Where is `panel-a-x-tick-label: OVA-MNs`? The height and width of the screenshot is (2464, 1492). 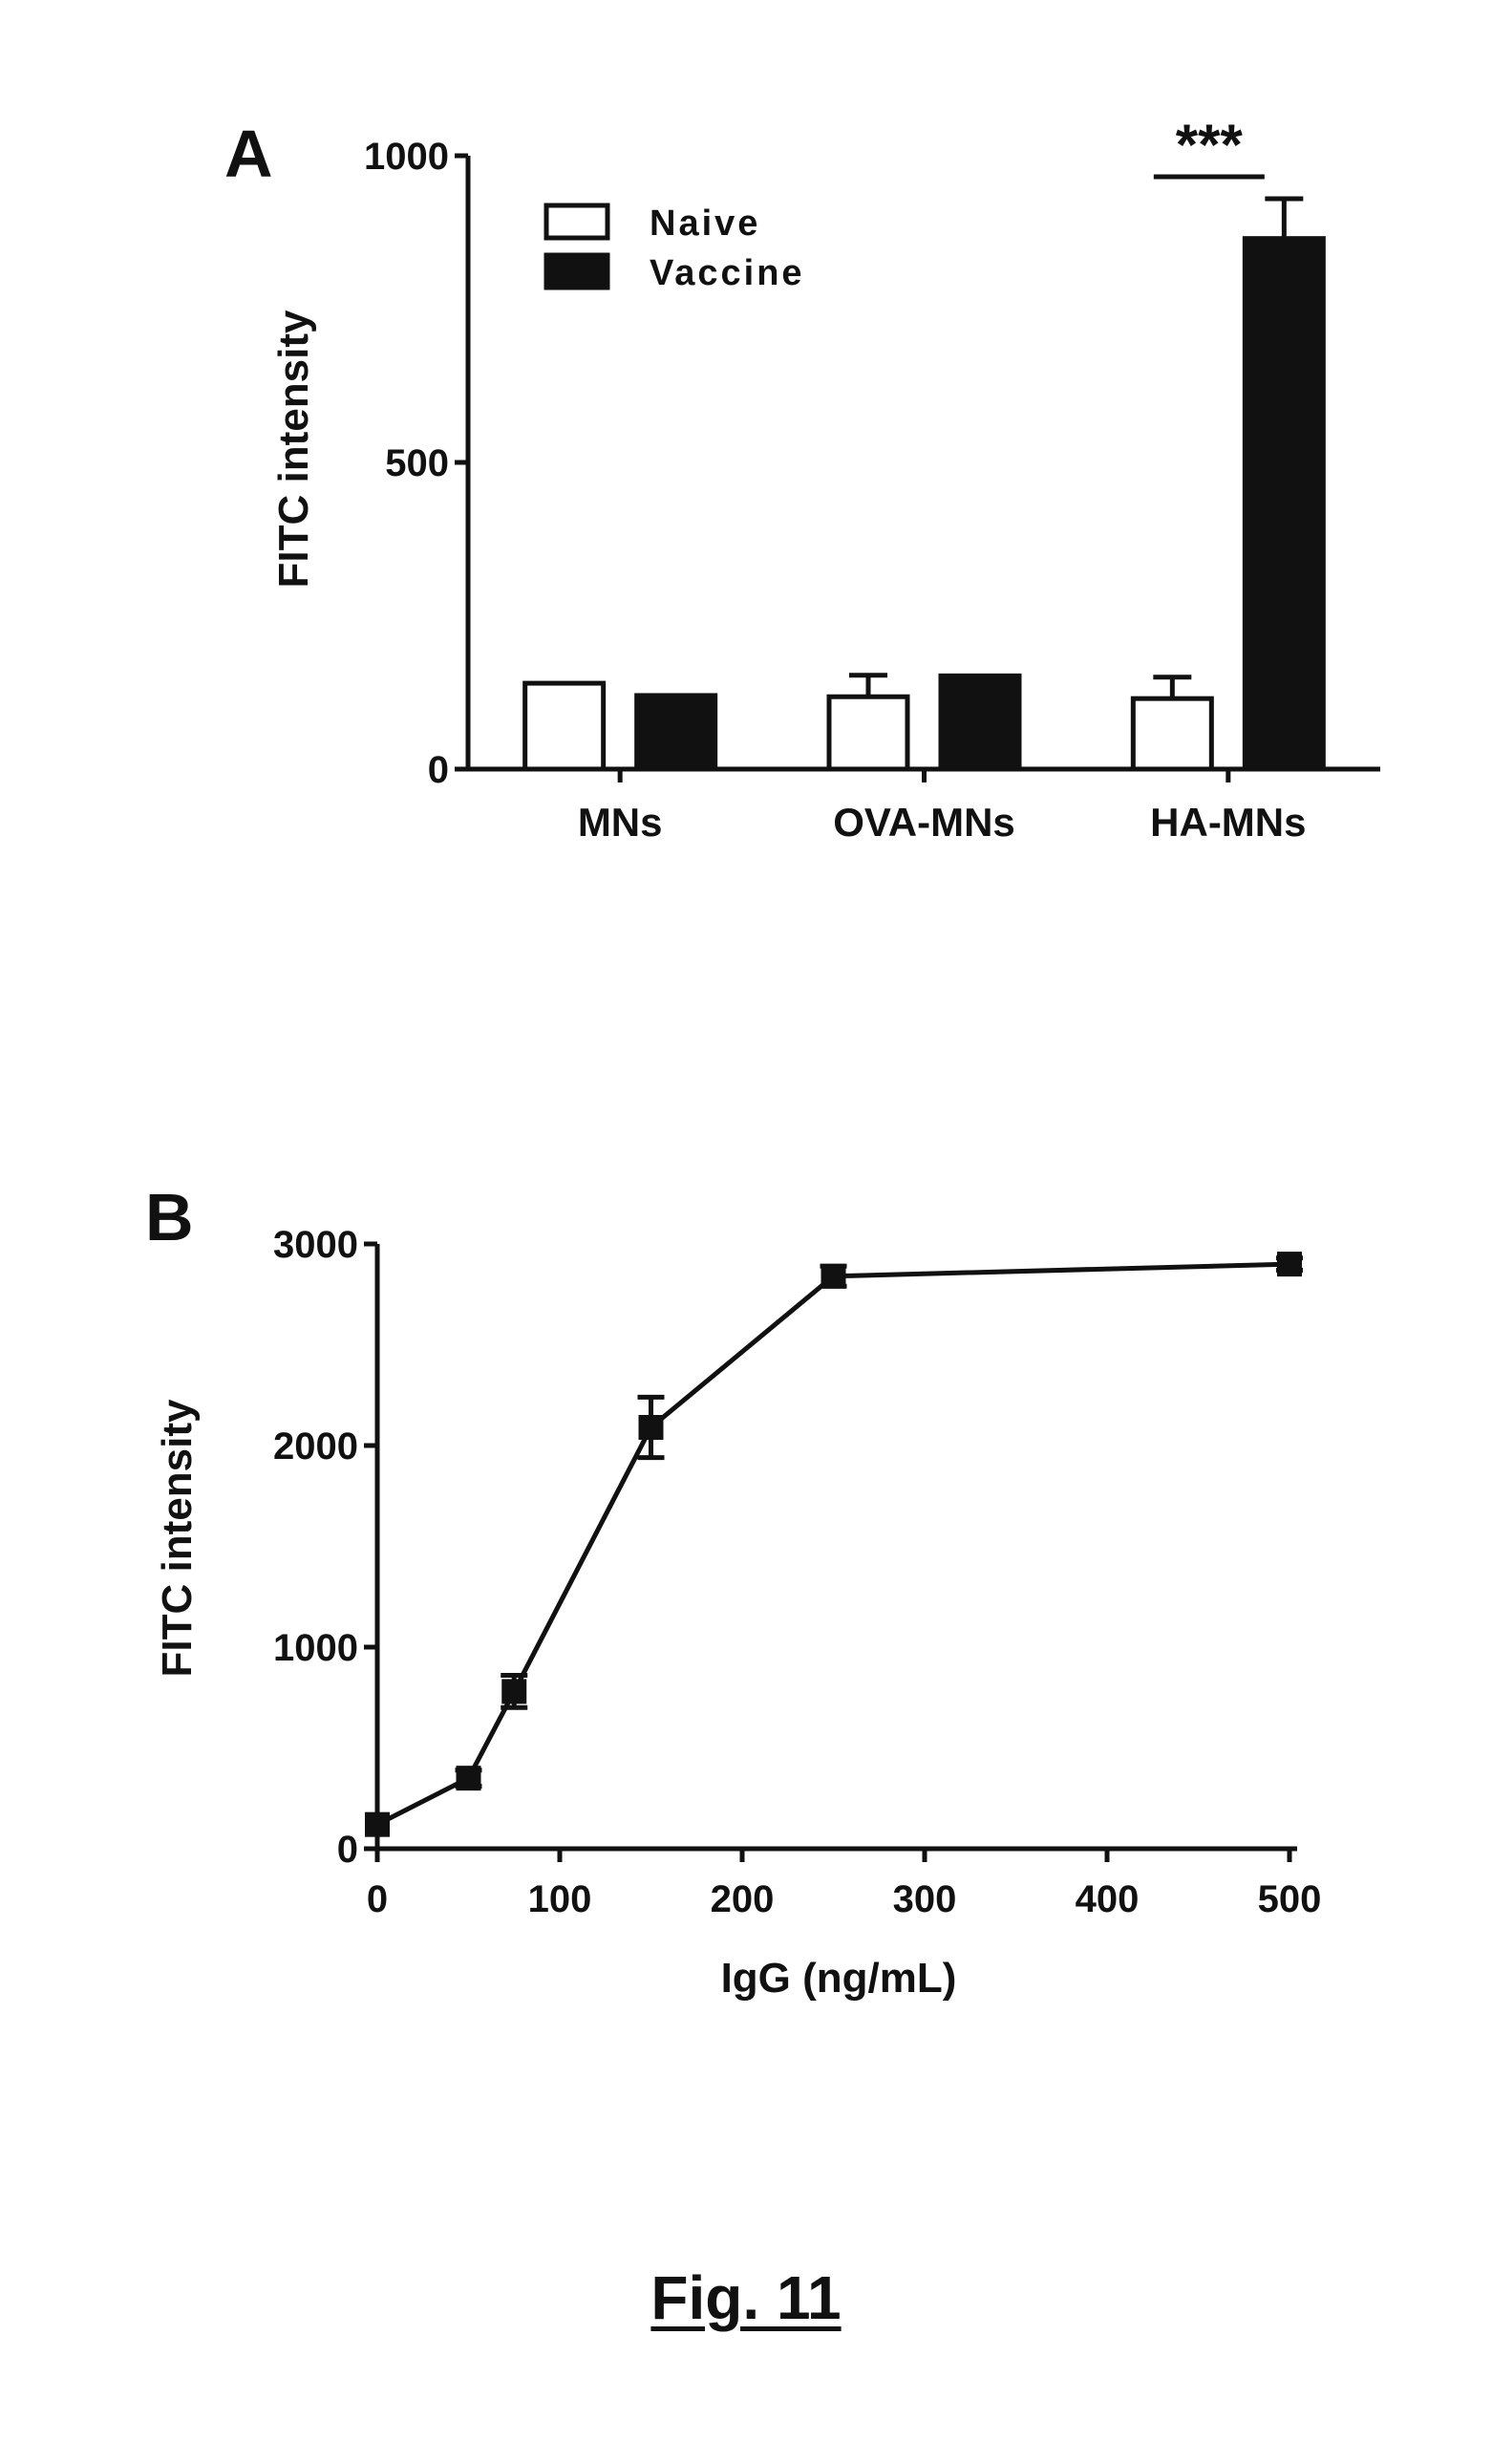
panel-a-x-tick-label: OVA-MNs is located at coordinates (924, 822).